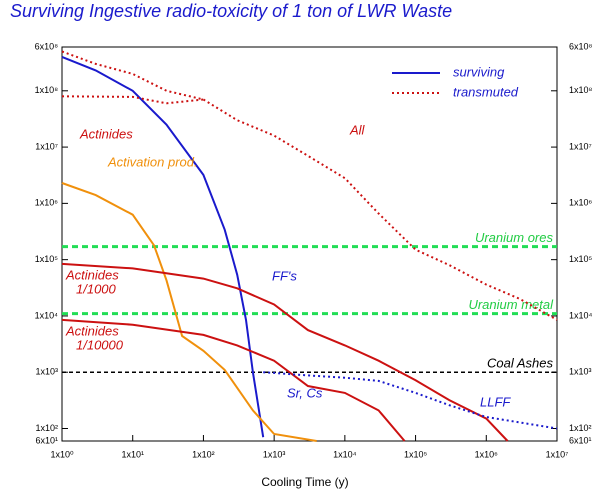  I want to click on y2-tick-label: 1x10⁸, so click(581, 90).